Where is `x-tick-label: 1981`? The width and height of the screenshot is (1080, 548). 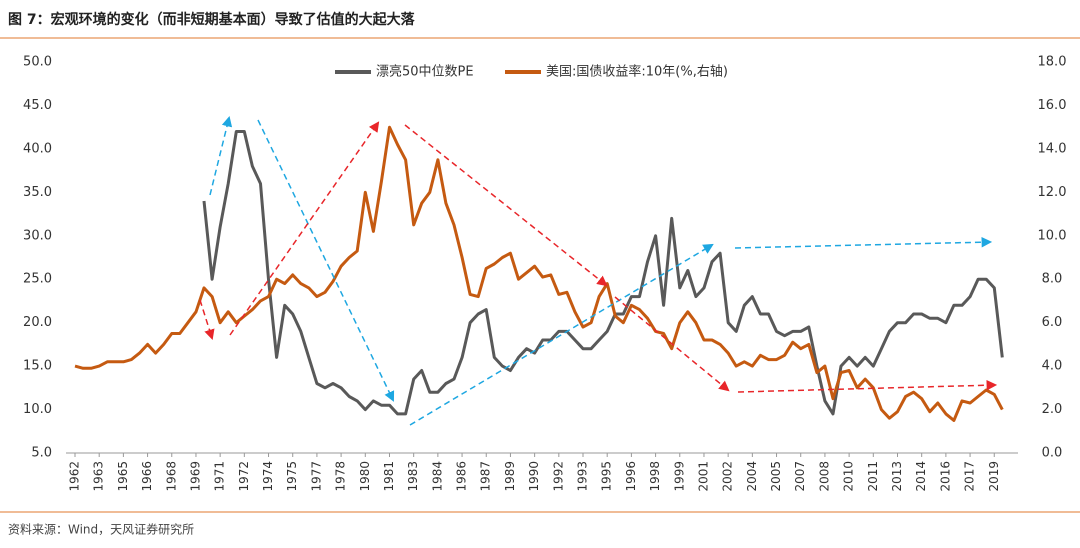
x-tick-label: 1981 is located at coordinates (389, 476).